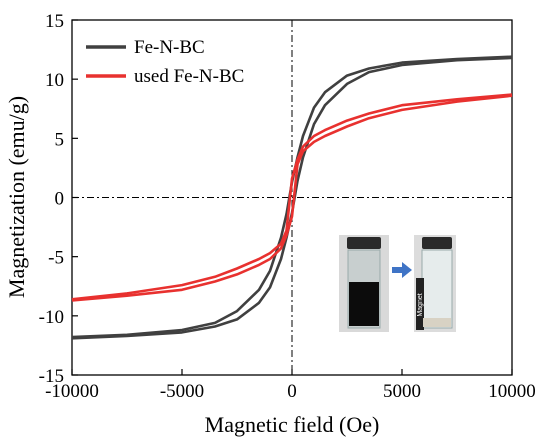 The width and height of the screenshot is (541, 443). Describe the element at coordinates (51, 317) in the screenshot. I see `y-tick-label: -10` at that location.